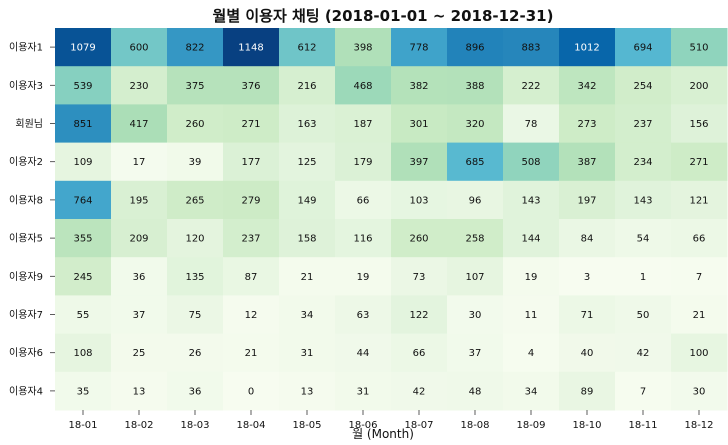 The image size is (728, 445). Describe the element at coordinates (531, 315) in the screenshot. I see `cell-value-label: 11` at that location.